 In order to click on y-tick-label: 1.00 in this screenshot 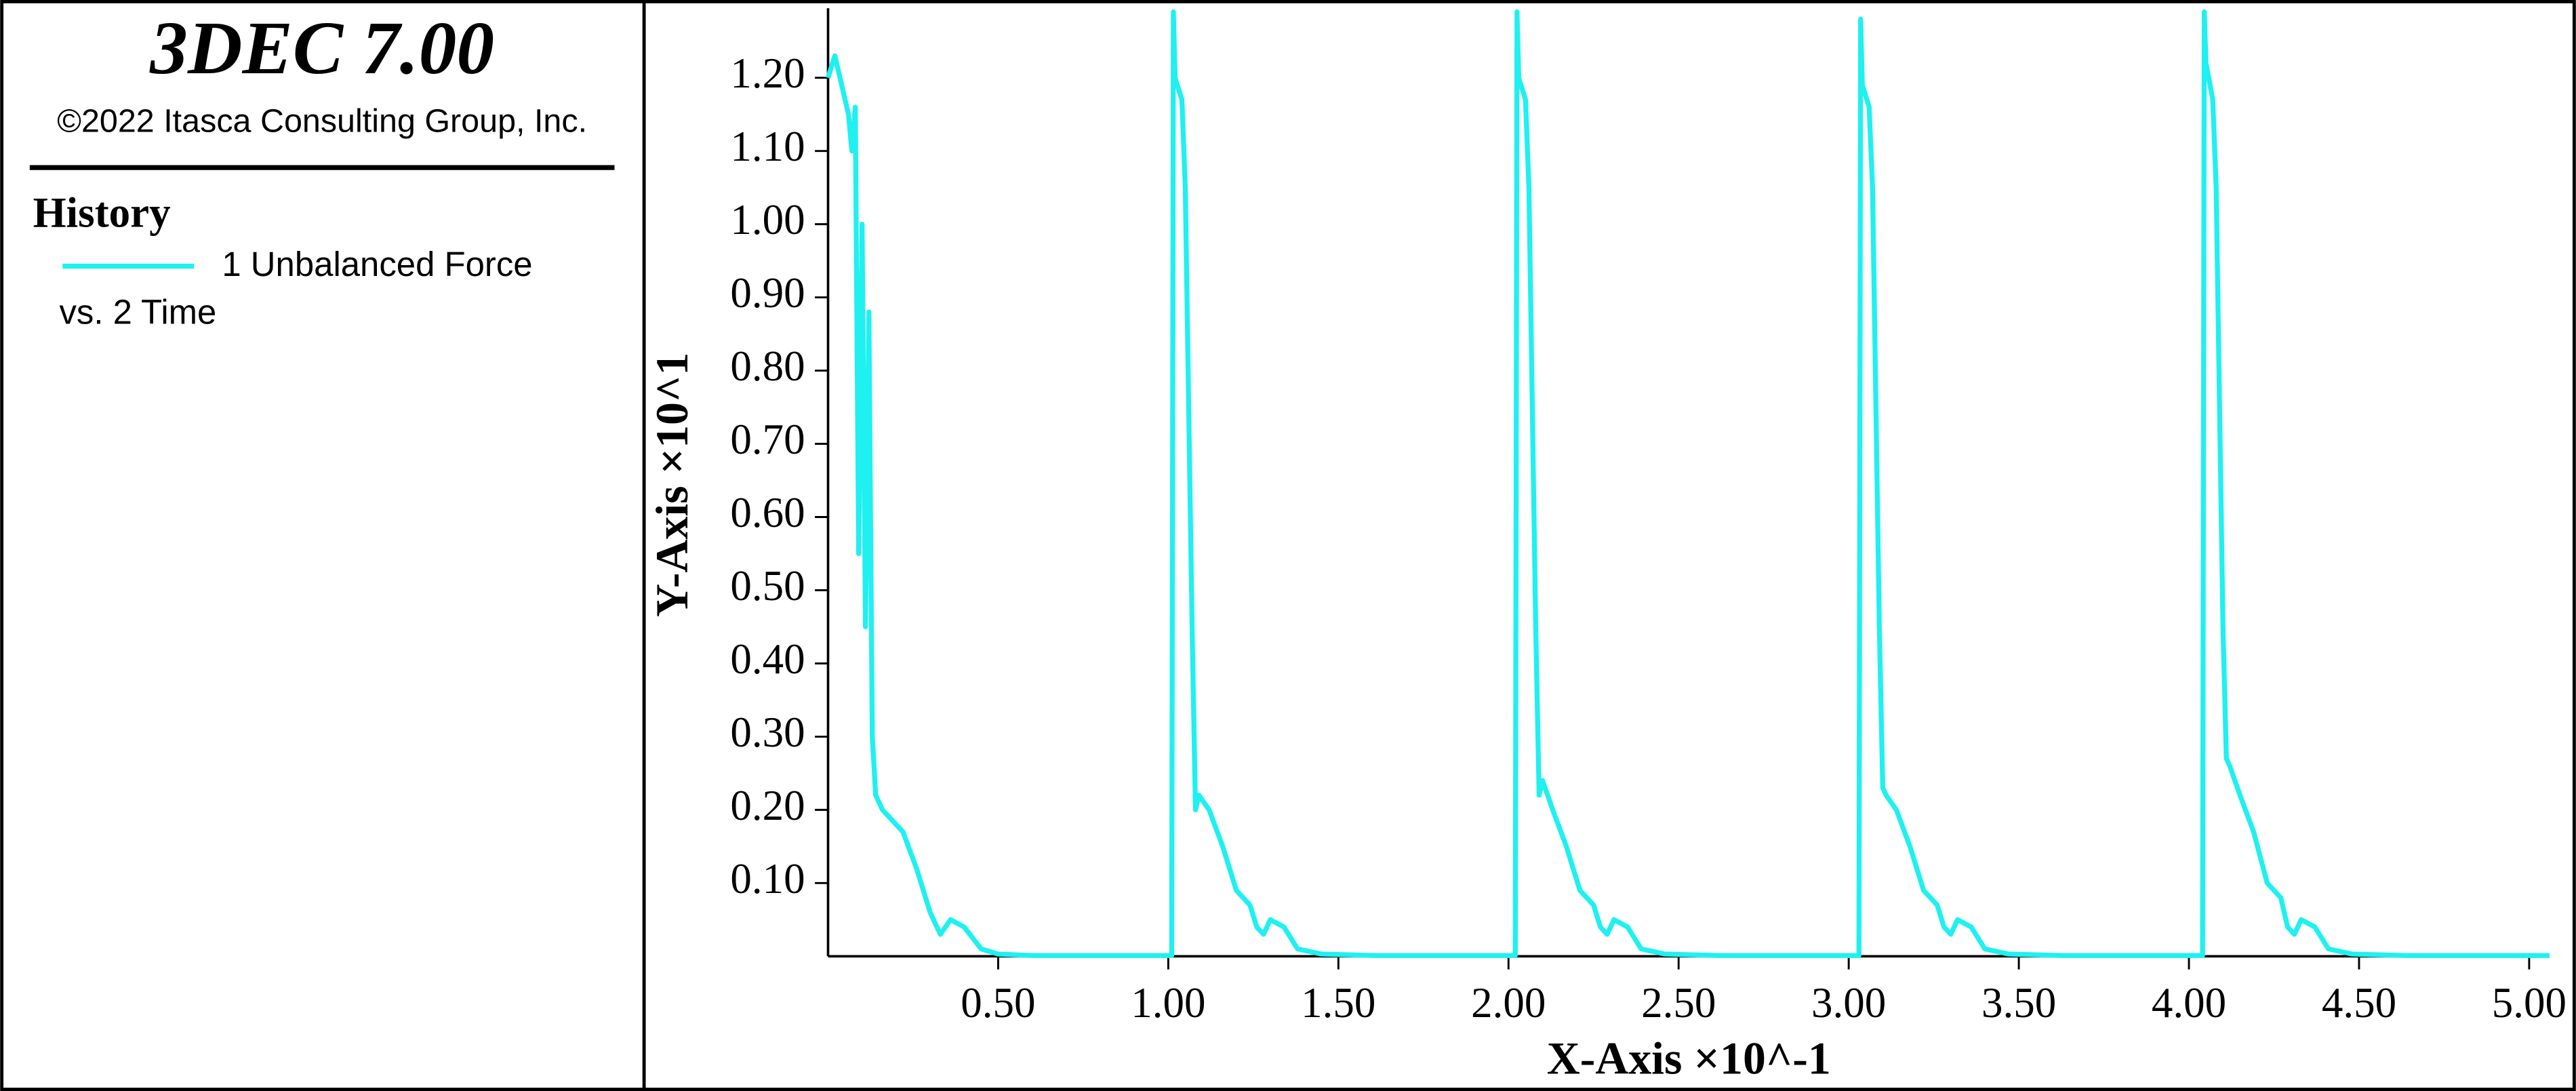, I will do `click(767, 219)`.